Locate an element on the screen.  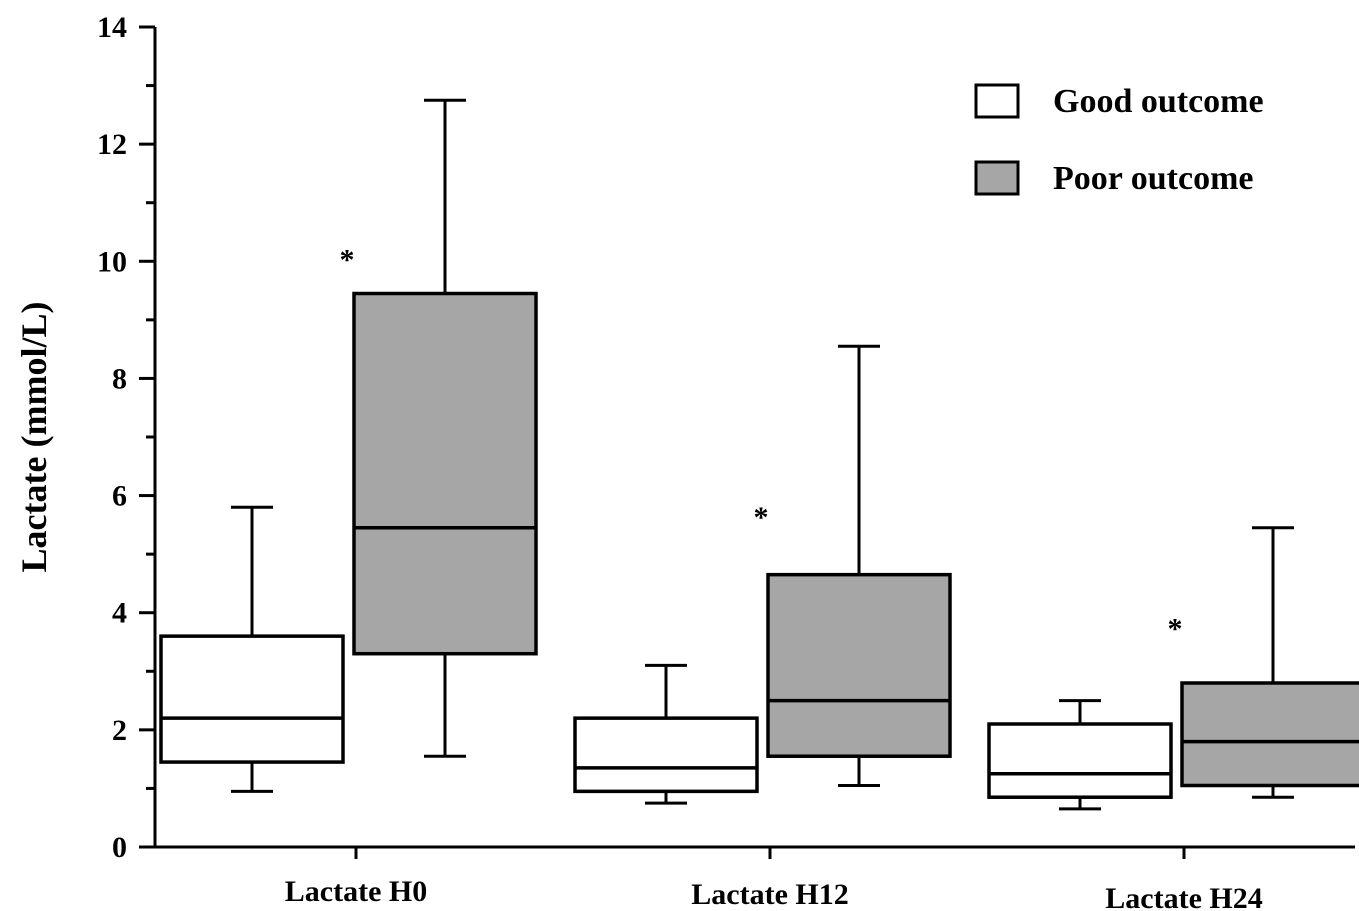
legend: Good outcome Poor outcome is located at coordinates (1119, 140).